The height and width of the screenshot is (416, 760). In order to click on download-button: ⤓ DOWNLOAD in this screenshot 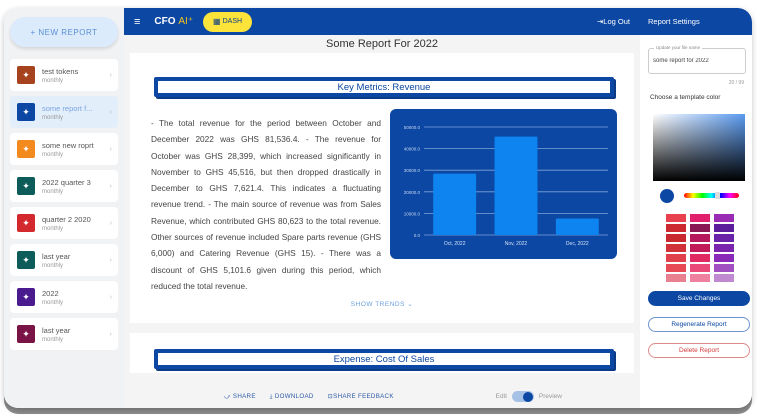, I will do `click(291, 396)`.